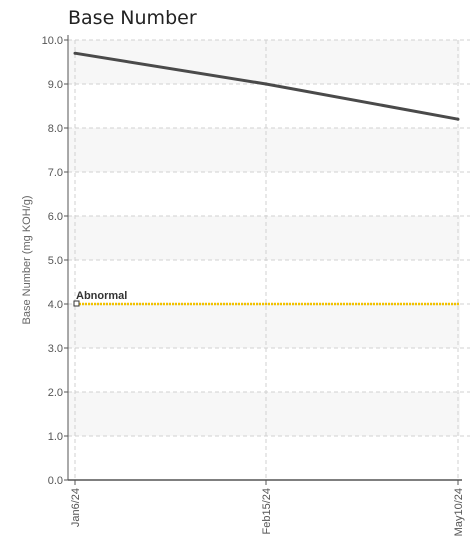  Describe the element at coordinates (55, 129) in the screenshot. I see `y-tick-label: 8.0` at that location.